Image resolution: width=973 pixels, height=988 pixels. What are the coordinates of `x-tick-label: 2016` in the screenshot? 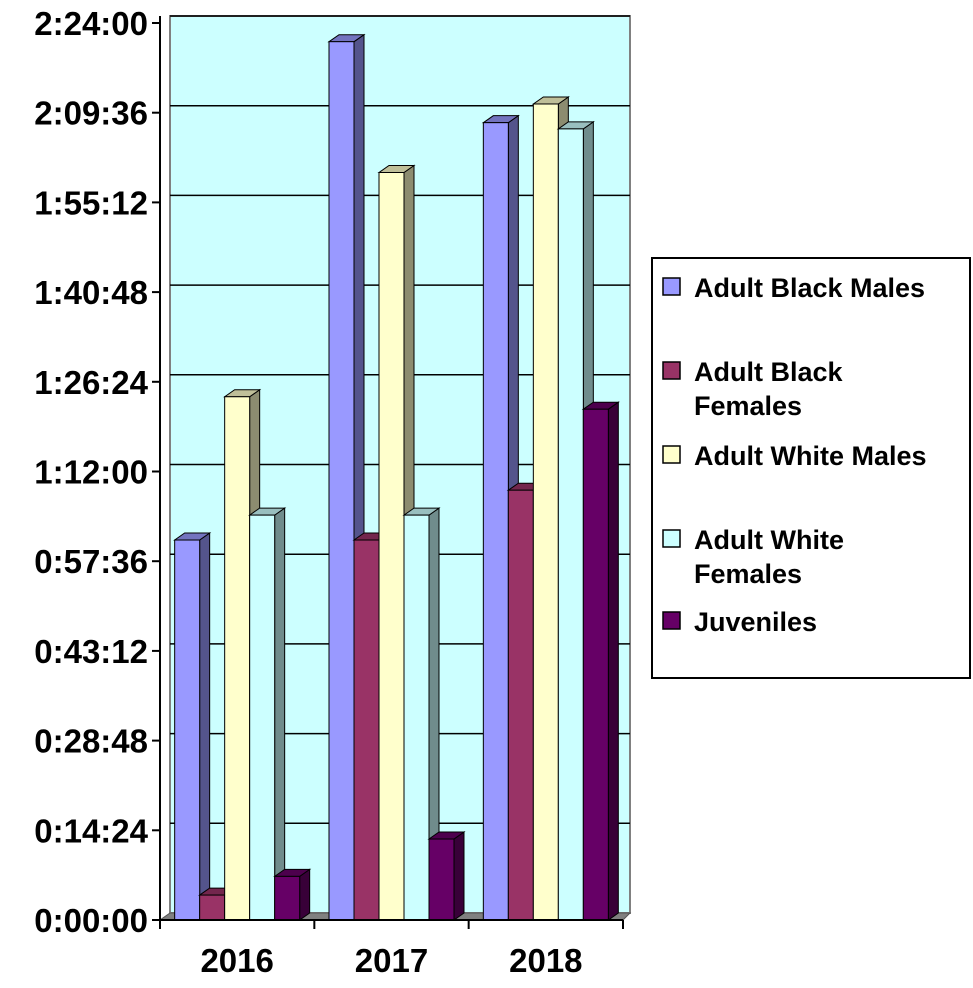 It's located at (236, 960).